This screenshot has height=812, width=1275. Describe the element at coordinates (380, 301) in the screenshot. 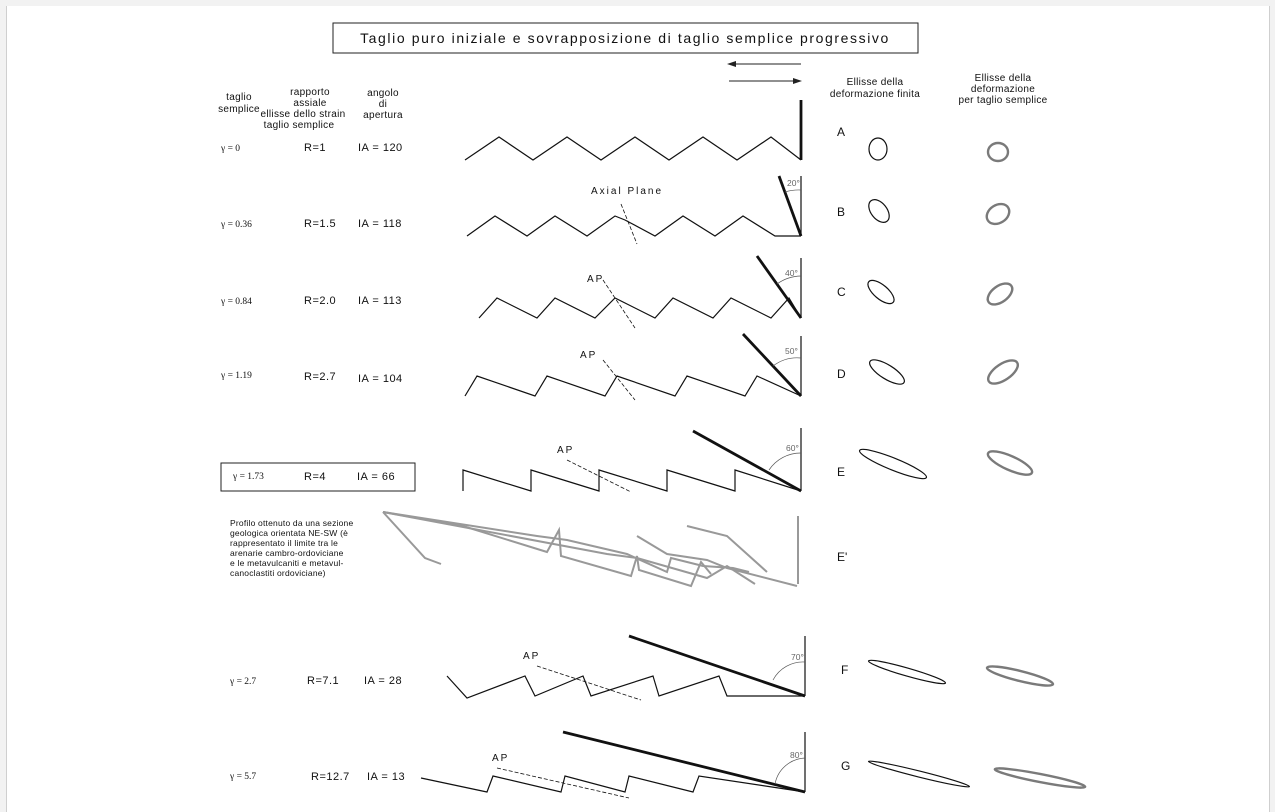

I see `ia-value: IA = 113` at that location.